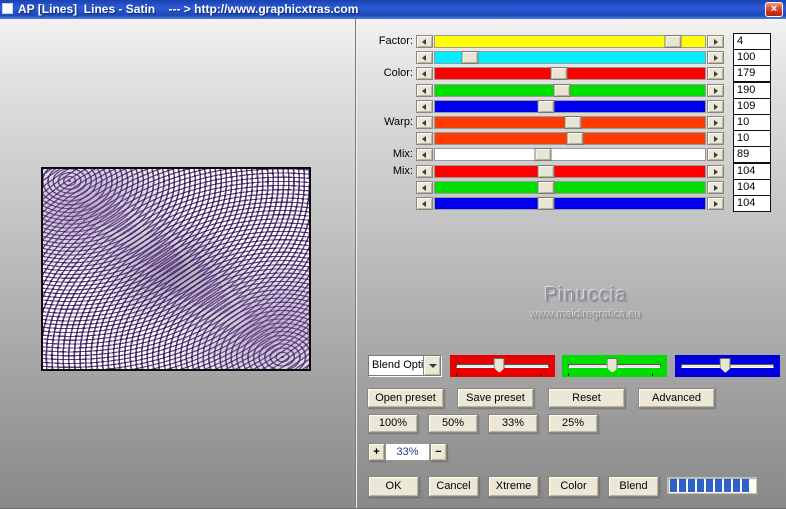 The image size is (786, 509). I want to click on slider-row-warp: Warp: 10, so click(393, 122).